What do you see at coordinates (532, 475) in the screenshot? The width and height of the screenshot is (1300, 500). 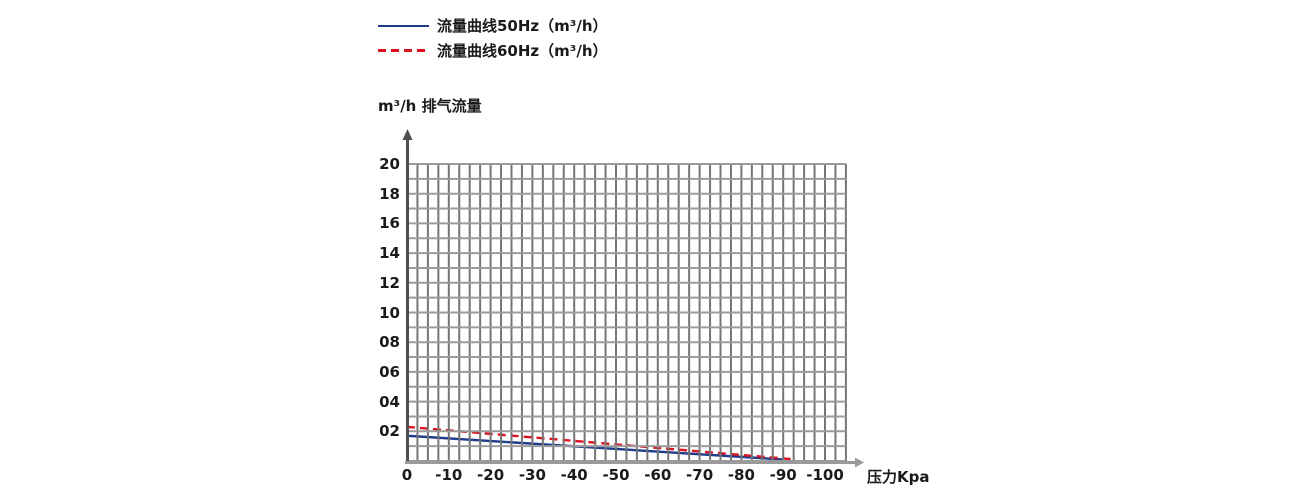 I see `x-tick-label: -30` at bounding box center [532, 475].